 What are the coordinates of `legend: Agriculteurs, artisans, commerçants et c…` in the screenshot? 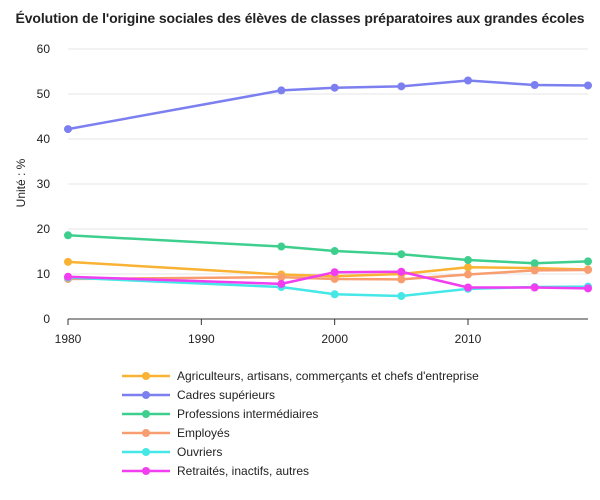 It's located at (300, 423).